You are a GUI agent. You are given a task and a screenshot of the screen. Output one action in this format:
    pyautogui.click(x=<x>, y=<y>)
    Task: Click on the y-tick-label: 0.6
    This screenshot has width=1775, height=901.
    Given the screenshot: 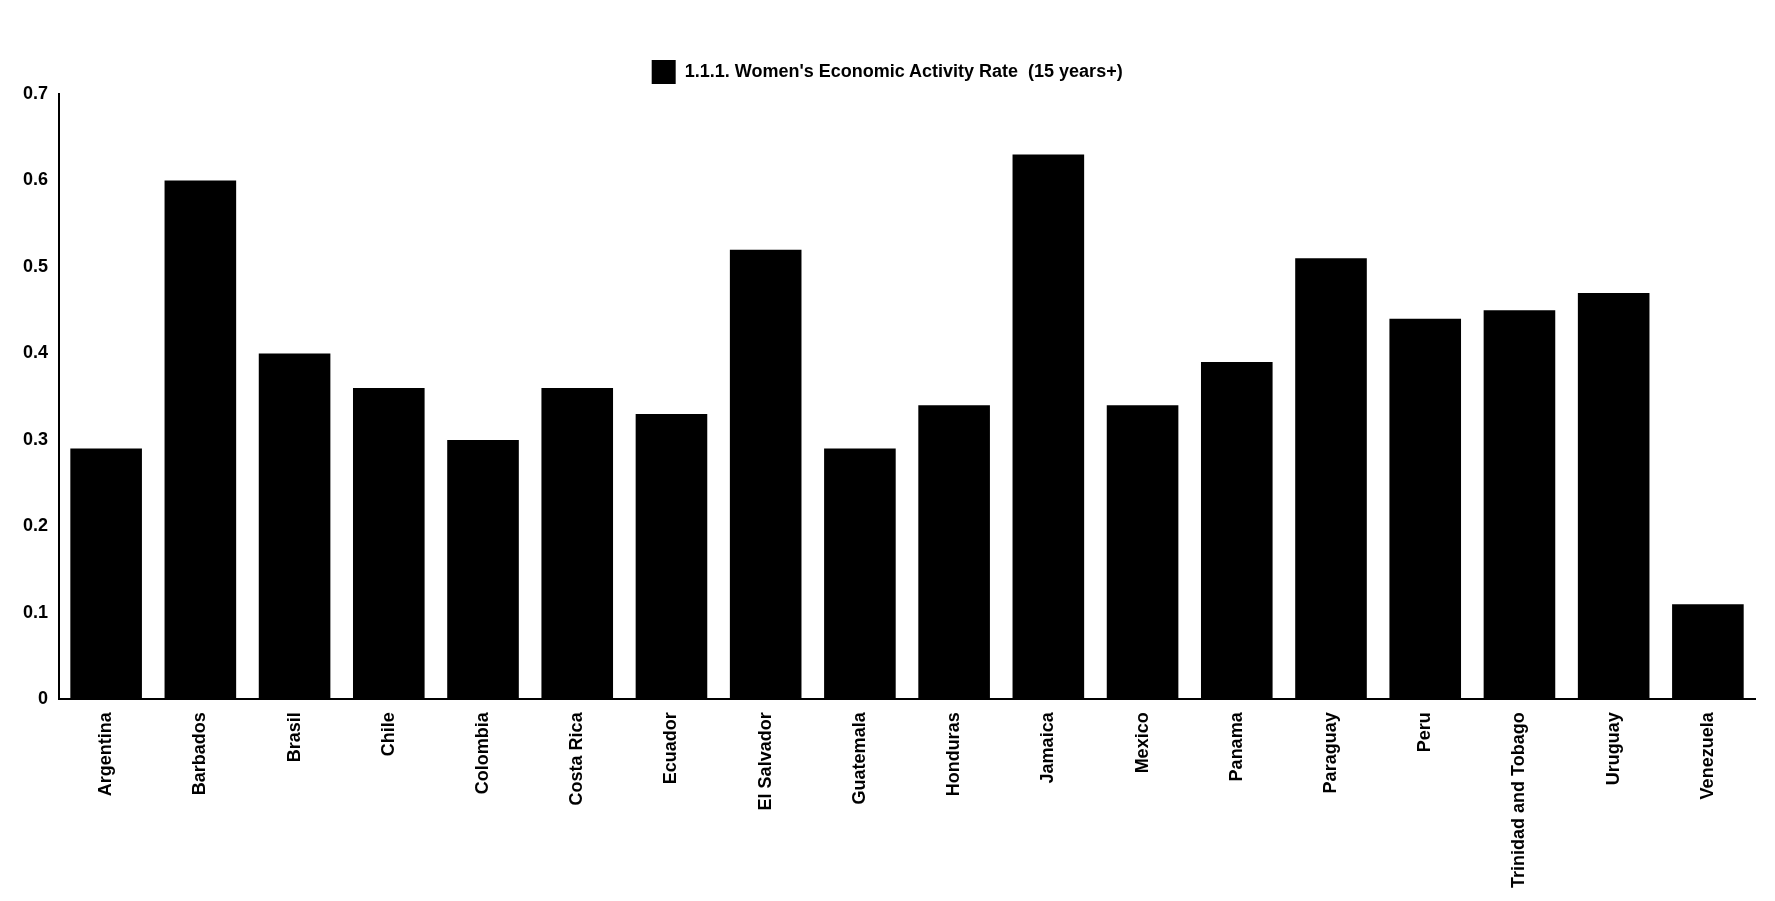 What is the action you would take?
    pyautogui.click(x=35, y=179)
    